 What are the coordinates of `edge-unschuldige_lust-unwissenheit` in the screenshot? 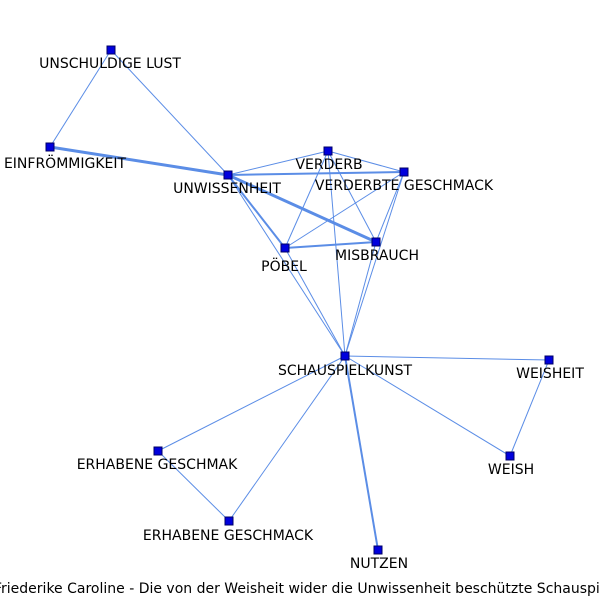 It's located at (169, 112).